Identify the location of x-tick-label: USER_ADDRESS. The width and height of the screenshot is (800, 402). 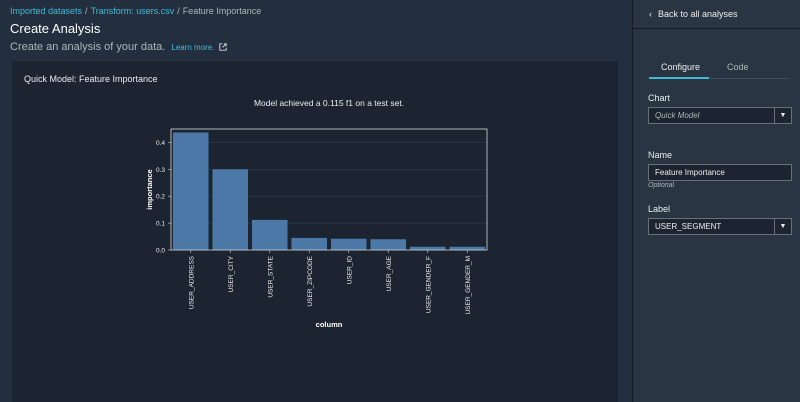
(191, 282).